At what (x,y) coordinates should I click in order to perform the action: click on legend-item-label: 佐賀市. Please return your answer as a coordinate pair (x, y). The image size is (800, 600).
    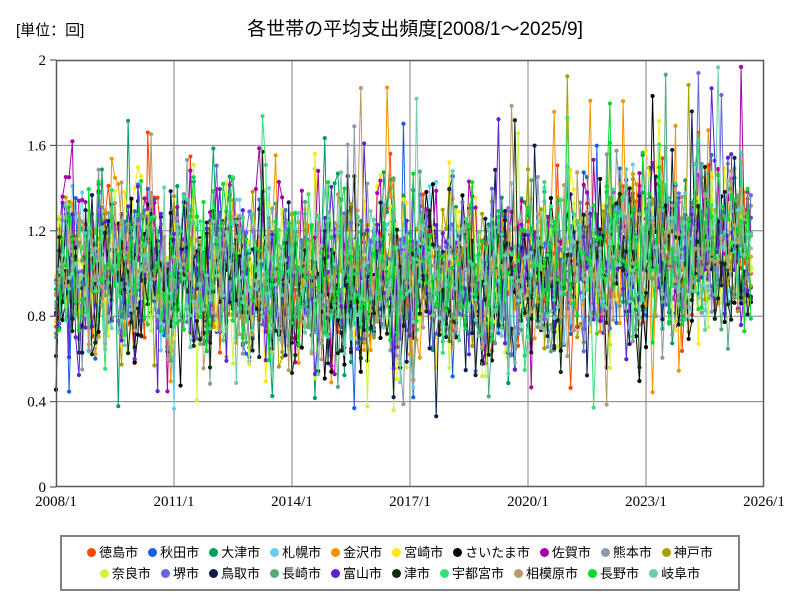
    Looking at the image, I should click on (571, 552).